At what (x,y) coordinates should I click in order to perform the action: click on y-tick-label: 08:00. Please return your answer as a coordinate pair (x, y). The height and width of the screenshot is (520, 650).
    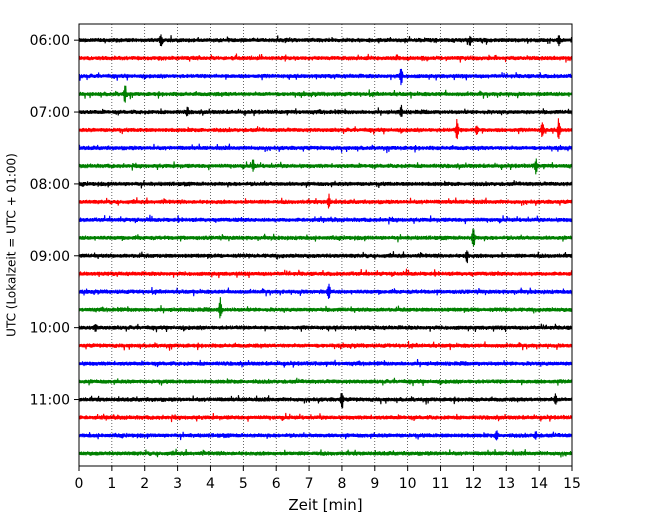
    Looking at the image, I should click on (50, 185).